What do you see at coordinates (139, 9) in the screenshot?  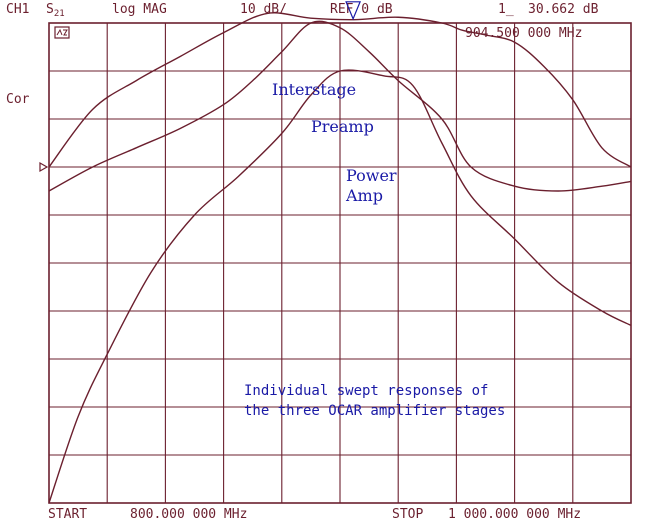 I see `format-label: log MAG` at bounding box center [139, 9].